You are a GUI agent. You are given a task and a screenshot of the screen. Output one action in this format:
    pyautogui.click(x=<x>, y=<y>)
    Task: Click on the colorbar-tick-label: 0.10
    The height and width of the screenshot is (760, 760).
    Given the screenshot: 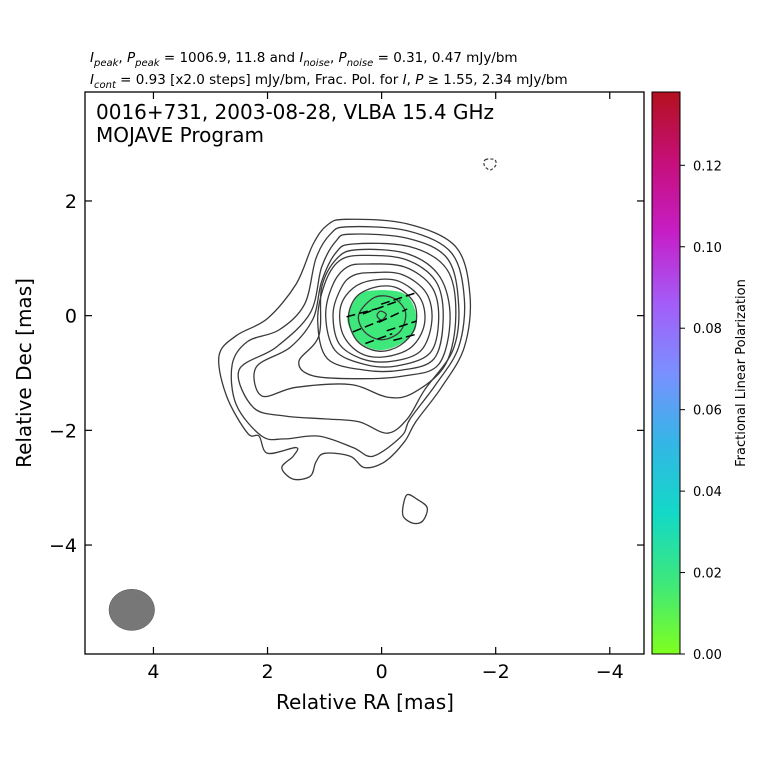 What is the action you would take?
    pyautogui.click(x=707, y=248)
    